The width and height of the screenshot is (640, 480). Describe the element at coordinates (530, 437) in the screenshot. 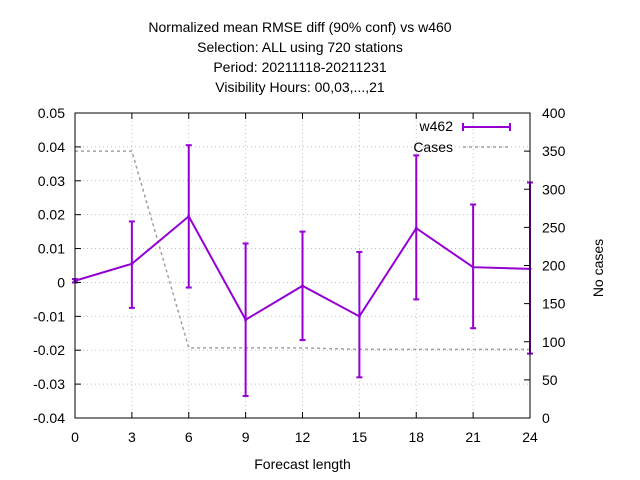

I see `x-tick-label: 24` at that location.